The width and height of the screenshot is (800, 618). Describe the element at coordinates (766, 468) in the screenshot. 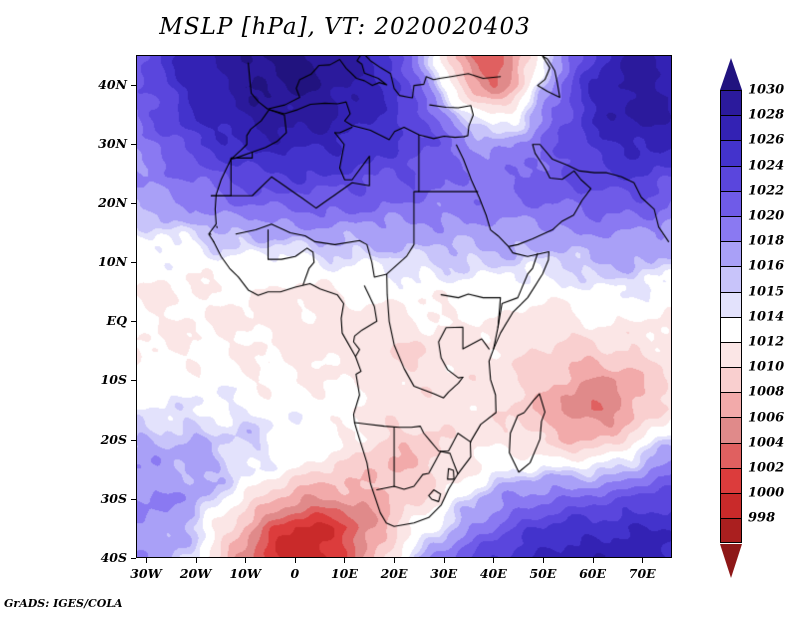

I see `colorbar-label-1002: 1002` at that location.